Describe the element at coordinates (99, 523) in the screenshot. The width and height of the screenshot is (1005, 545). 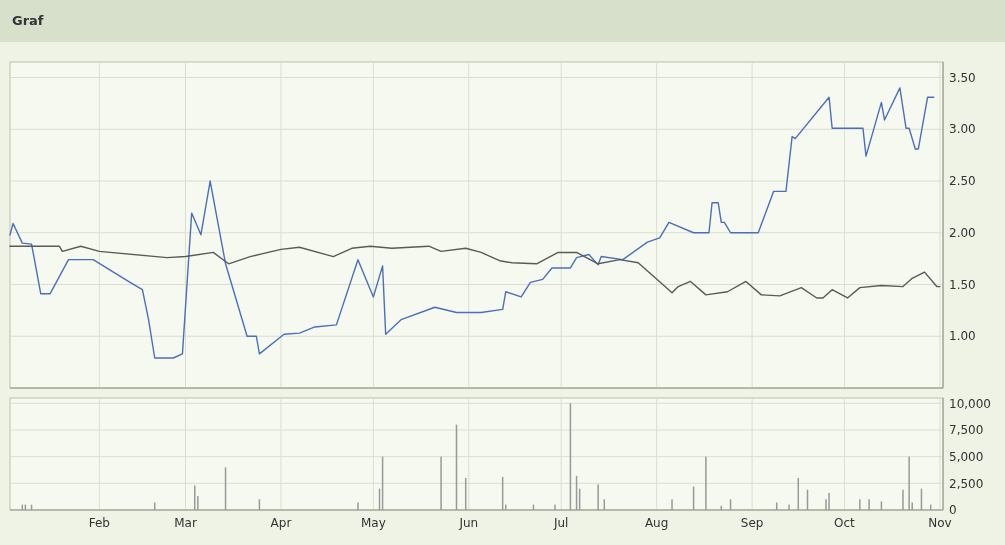
I see `x-tick-label: Feb` at that location.